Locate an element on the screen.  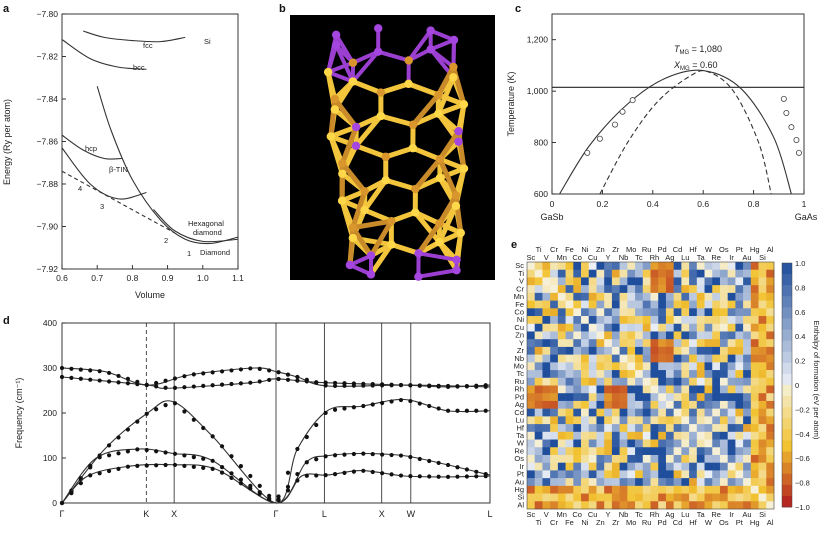
panel-letter-c: c is located at coordinates (518, 9).